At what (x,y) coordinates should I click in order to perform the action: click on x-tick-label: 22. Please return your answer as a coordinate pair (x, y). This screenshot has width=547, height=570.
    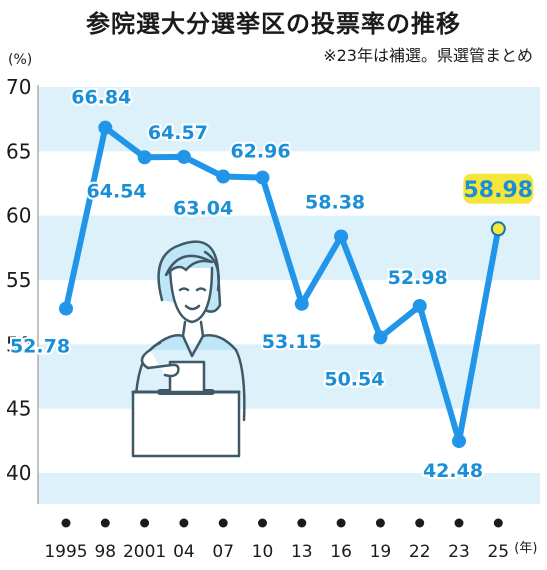
    Looking at the image, I should click on (420, 552).